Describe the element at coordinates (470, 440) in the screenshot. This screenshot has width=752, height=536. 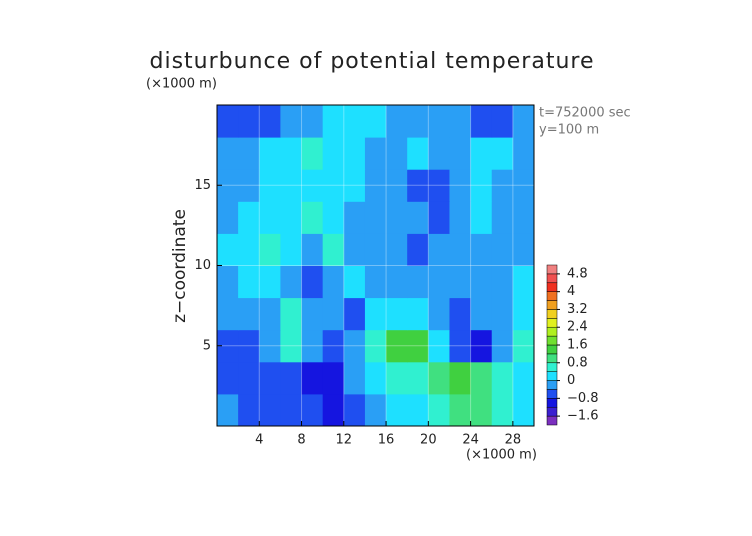
I see `x-tick-label: 24` at that location.